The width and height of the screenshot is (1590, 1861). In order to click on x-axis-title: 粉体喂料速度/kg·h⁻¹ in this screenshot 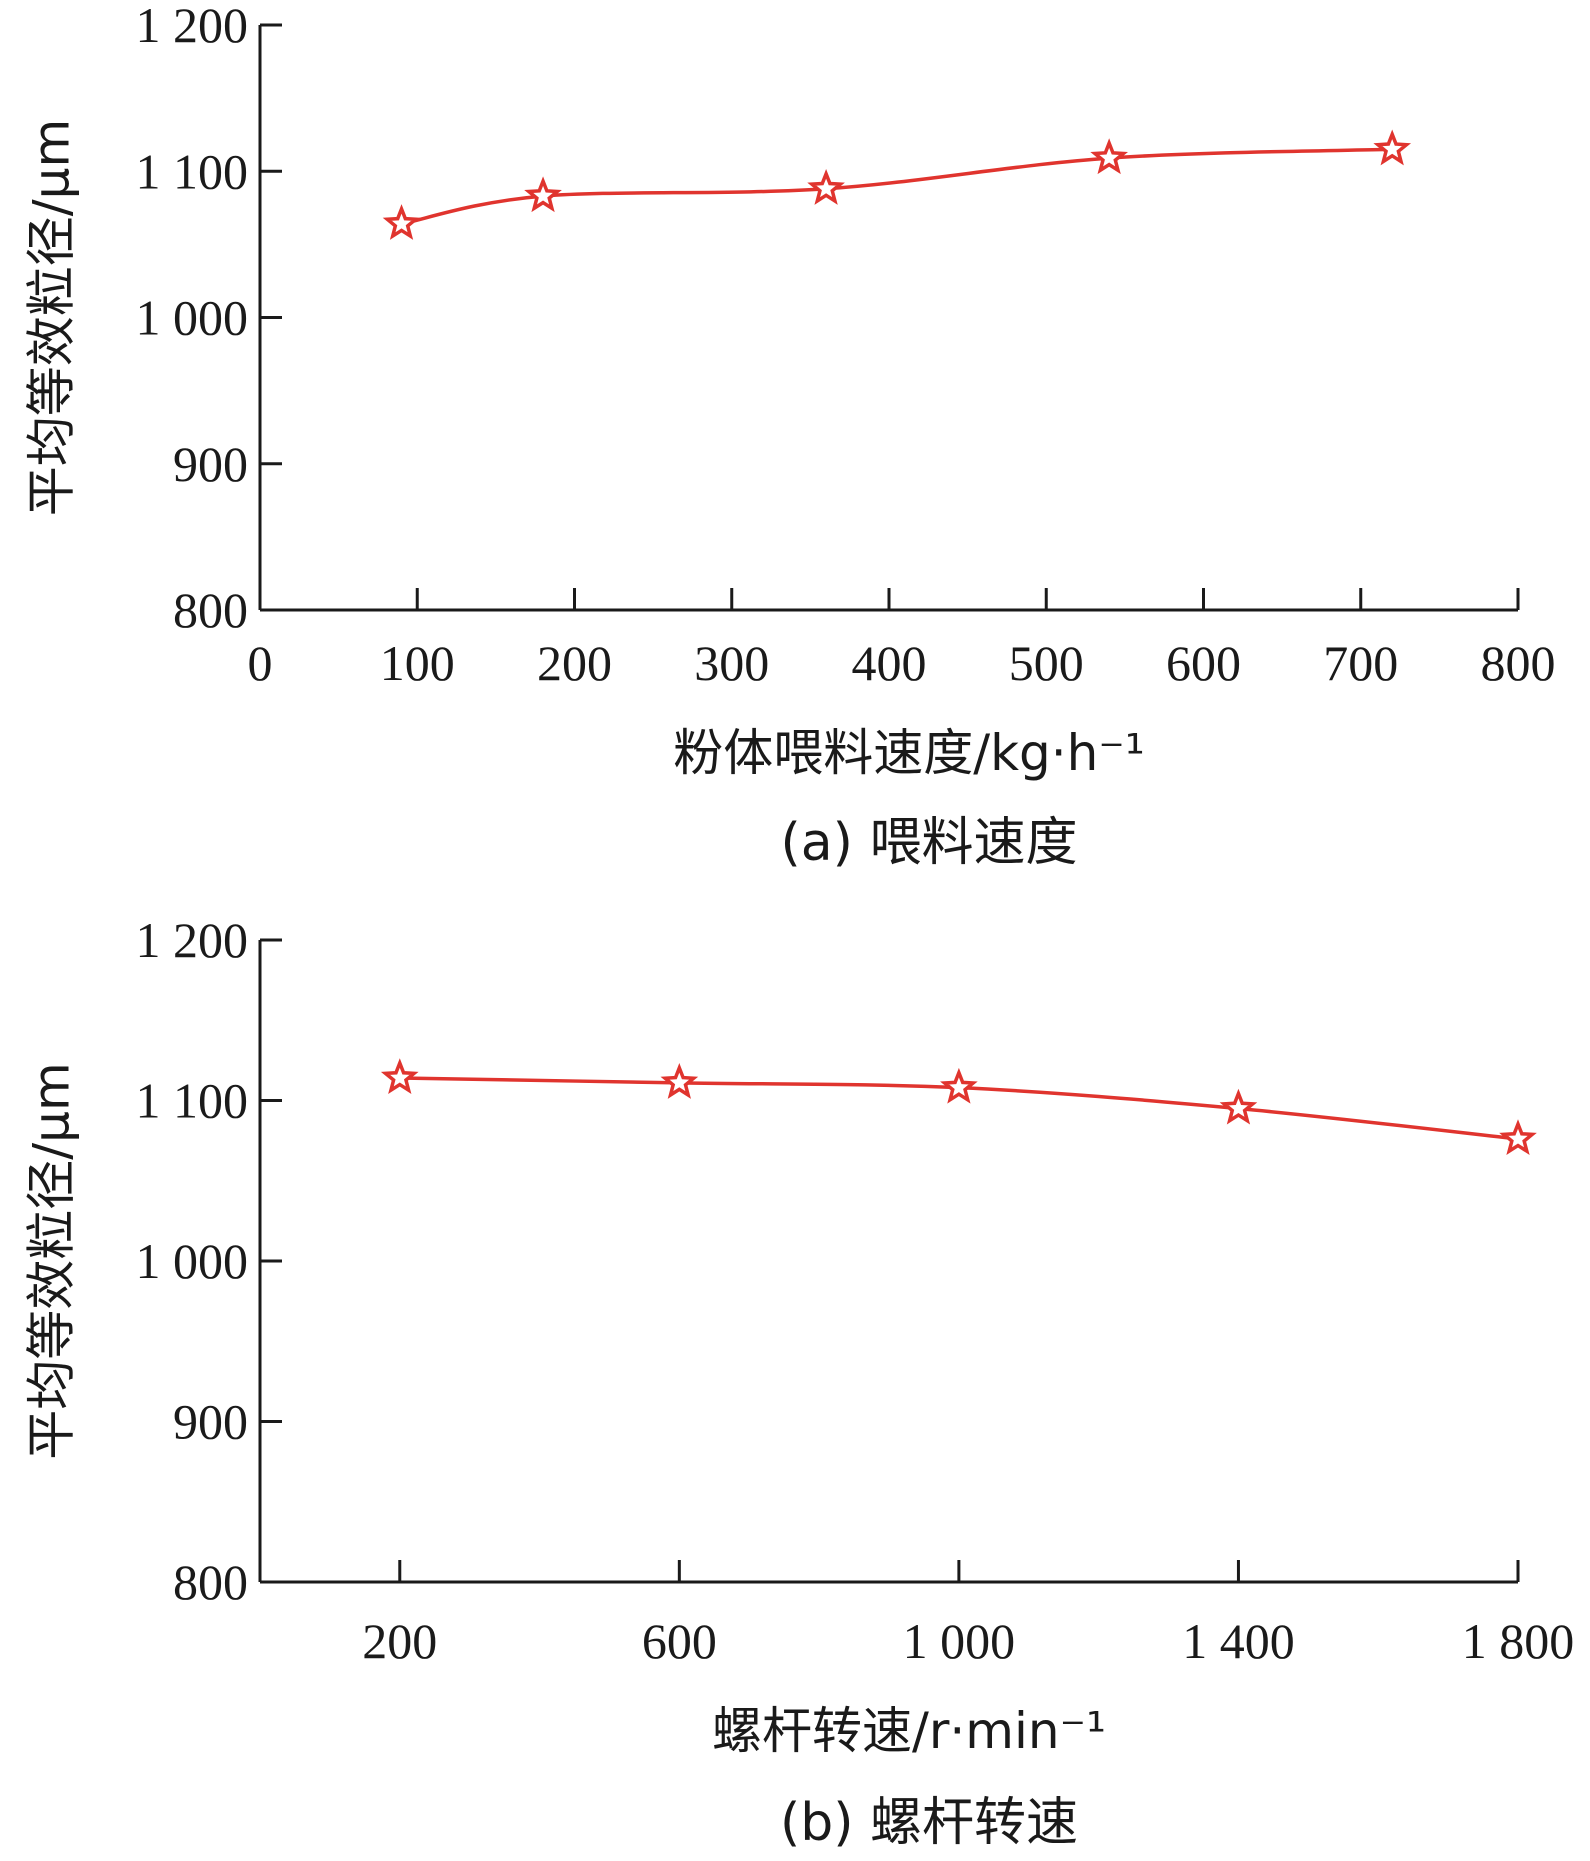, I will do `click(909, 753)`.